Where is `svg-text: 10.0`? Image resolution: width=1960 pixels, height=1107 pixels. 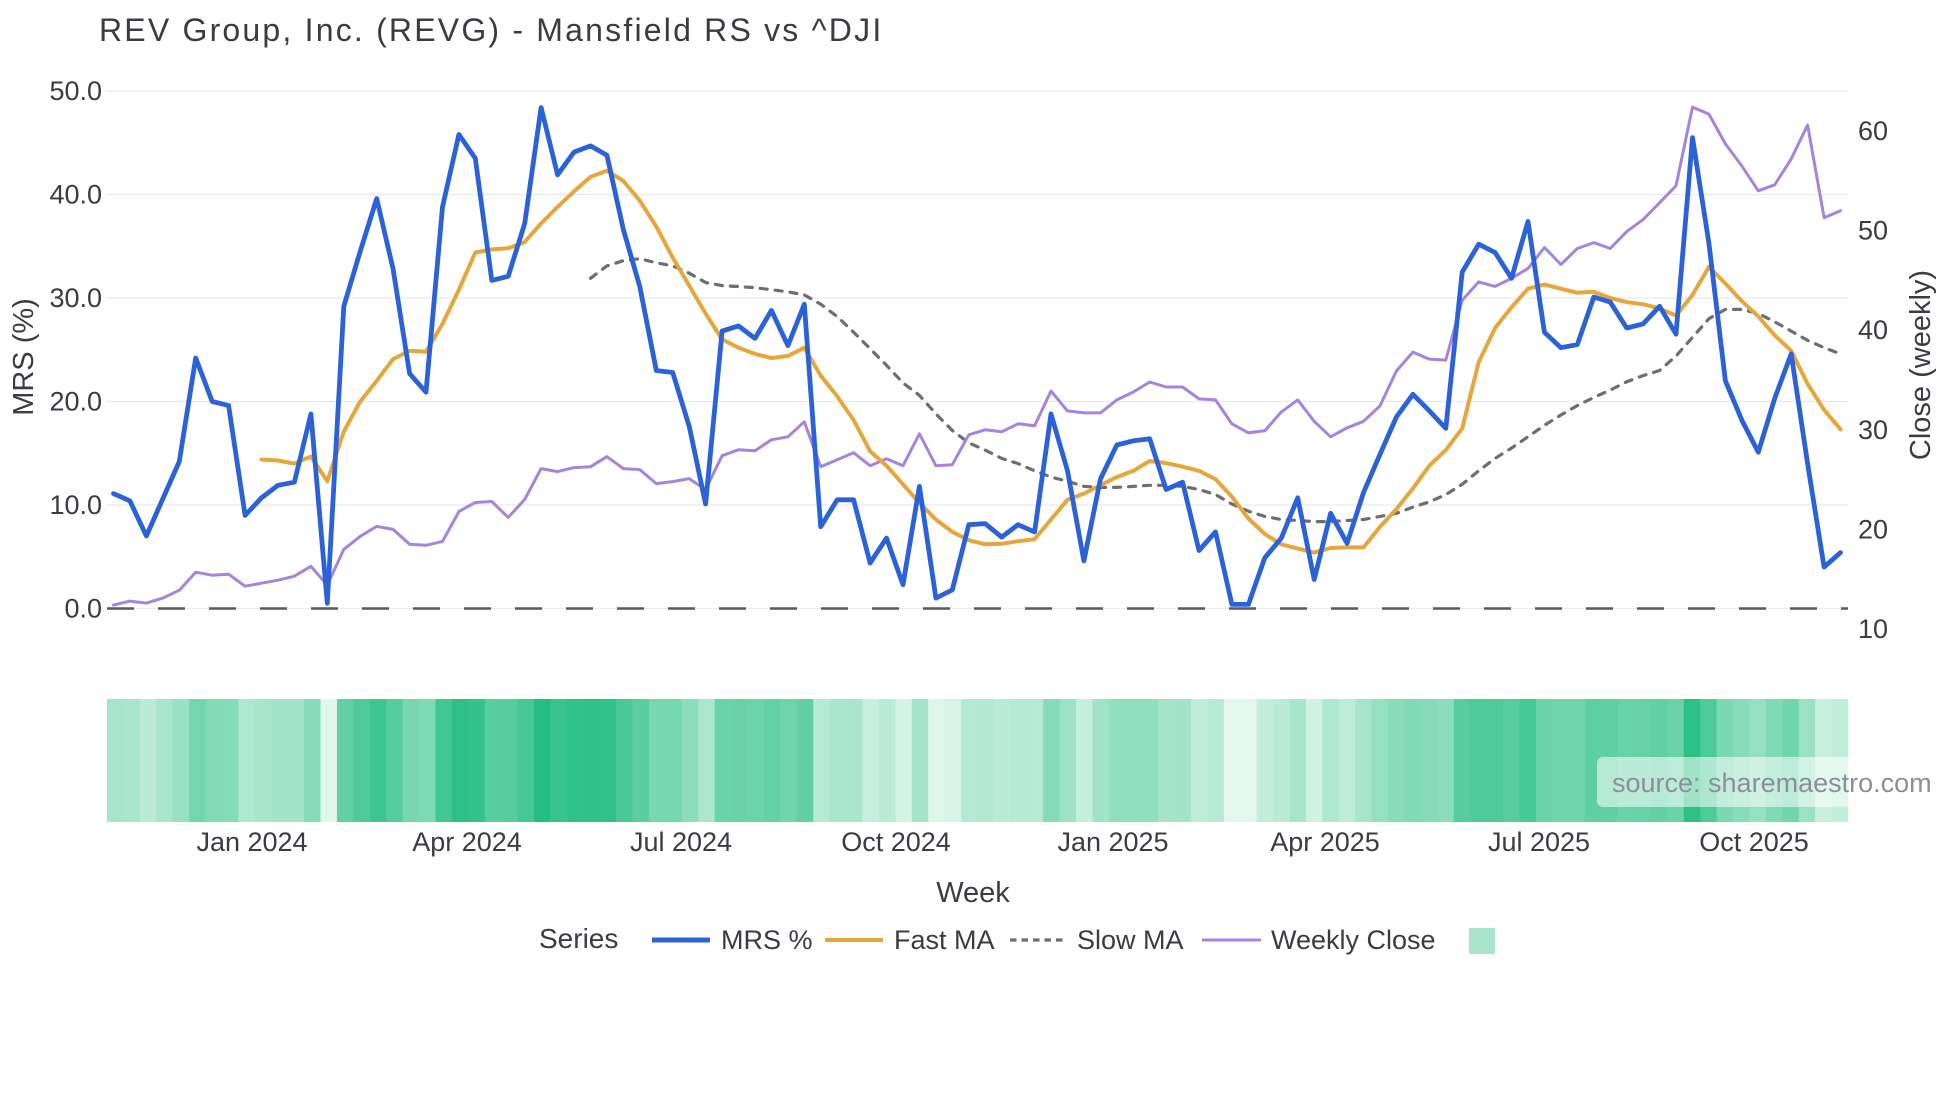
svg-text: 10.0 is located at coordinates (75, 505).